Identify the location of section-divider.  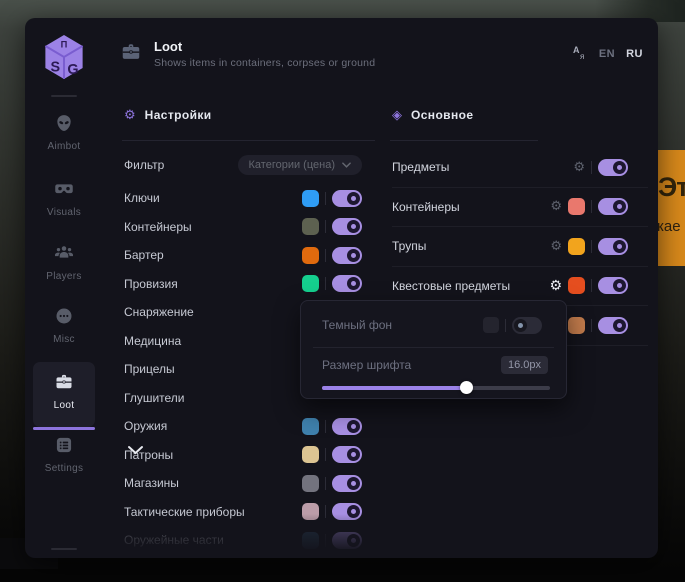
(248, 140).